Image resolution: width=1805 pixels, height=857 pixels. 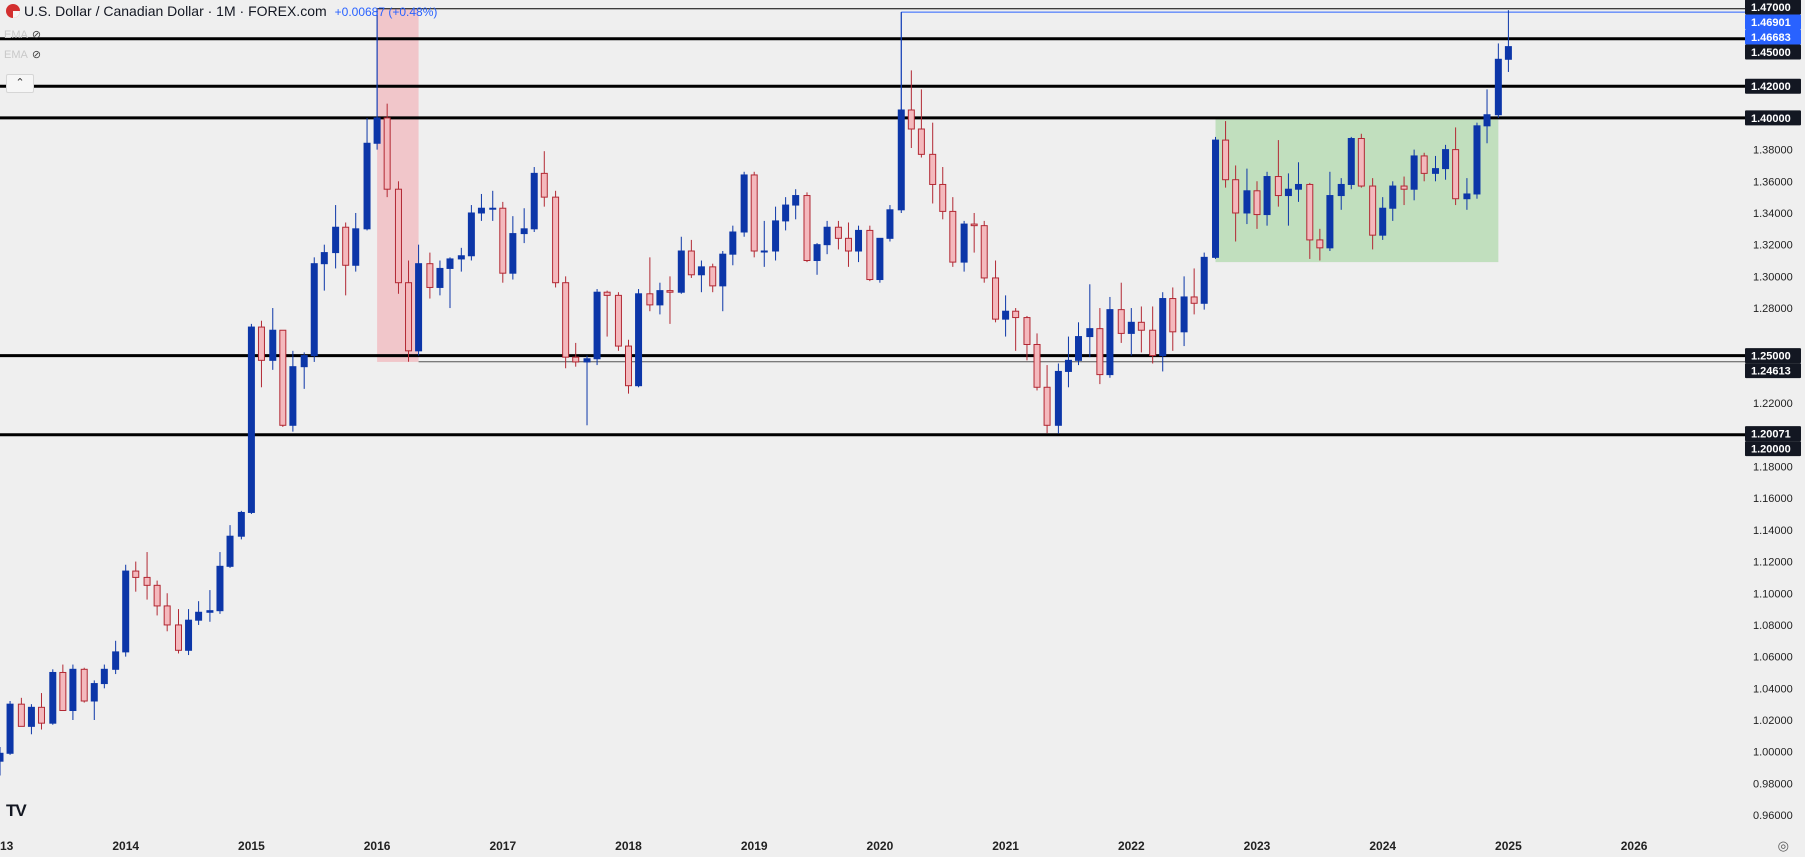 What do you see at coordinates (1773, 246) in the screenshot?
I see `y-tick-label: 1.32000` at bounding box center [1773, 246].